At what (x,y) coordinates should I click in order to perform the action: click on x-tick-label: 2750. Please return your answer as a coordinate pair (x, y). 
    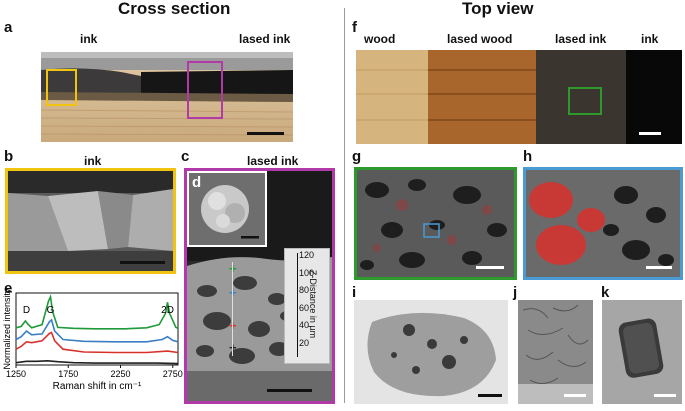
    Looking at the image, I should click on (173, 374).